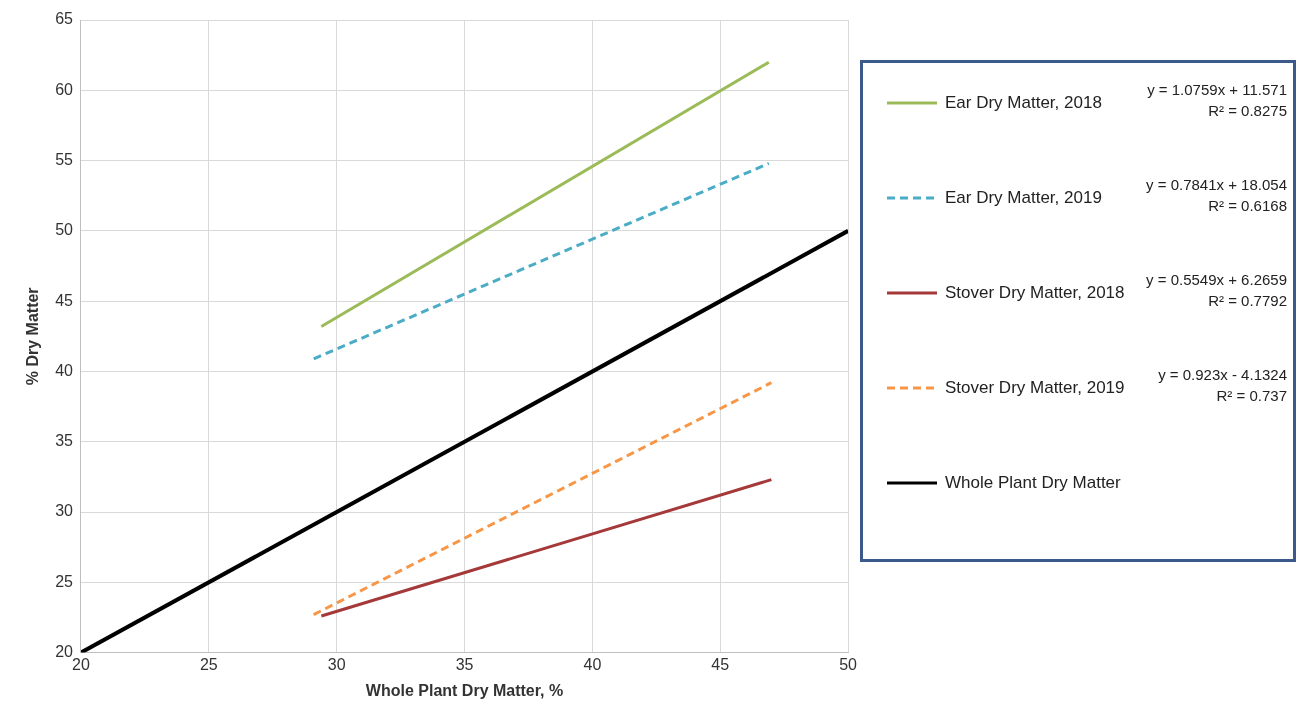  What do you see at coordinates (81, 664) in the screenshot?
I see `x-tick-label: 20` at bounding box center [81, 664].